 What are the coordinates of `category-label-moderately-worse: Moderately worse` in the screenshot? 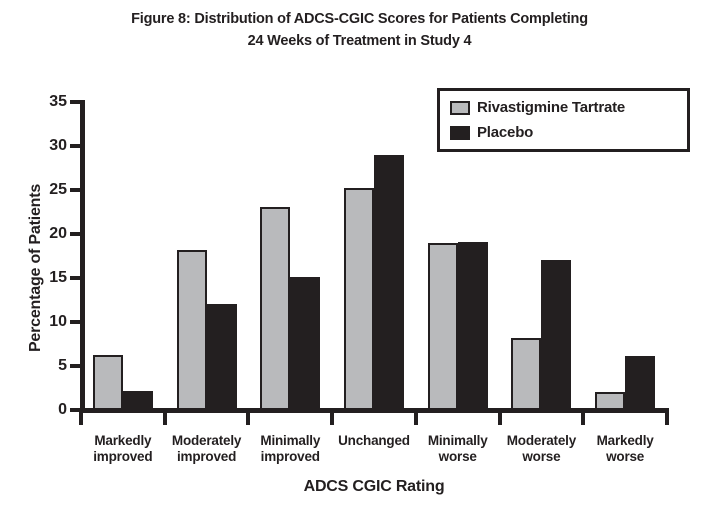 It's located at (541, 449).